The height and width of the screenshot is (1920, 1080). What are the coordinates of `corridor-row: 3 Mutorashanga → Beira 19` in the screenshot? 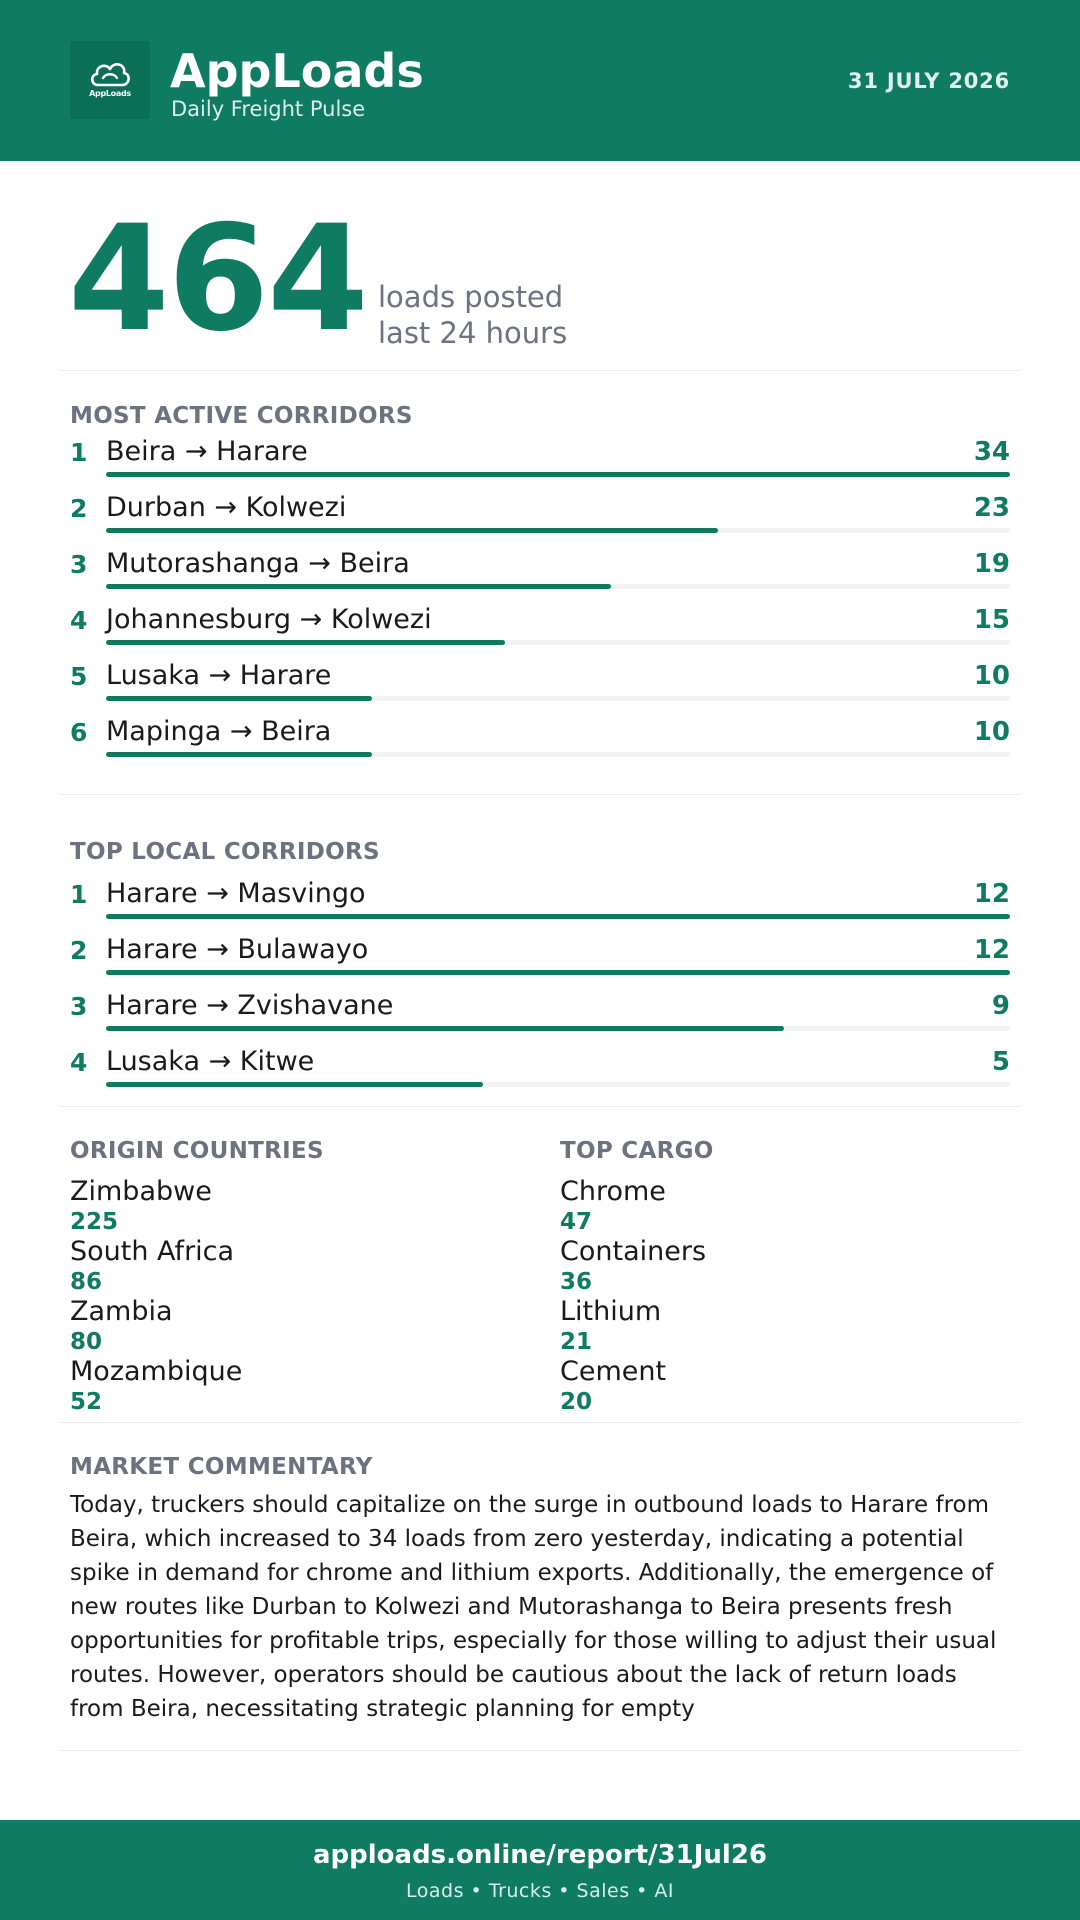 It's located at (540, 576).